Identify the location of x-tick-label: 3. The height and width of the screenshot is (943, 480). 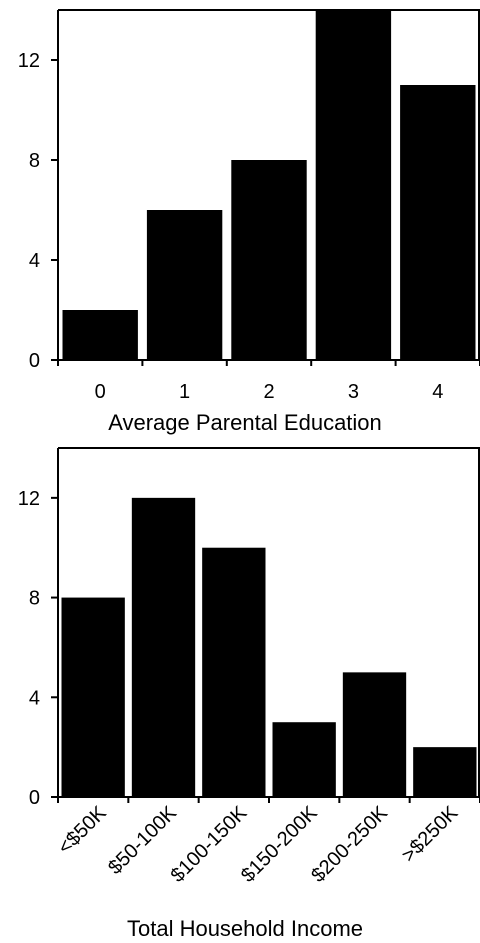
(353, 392).